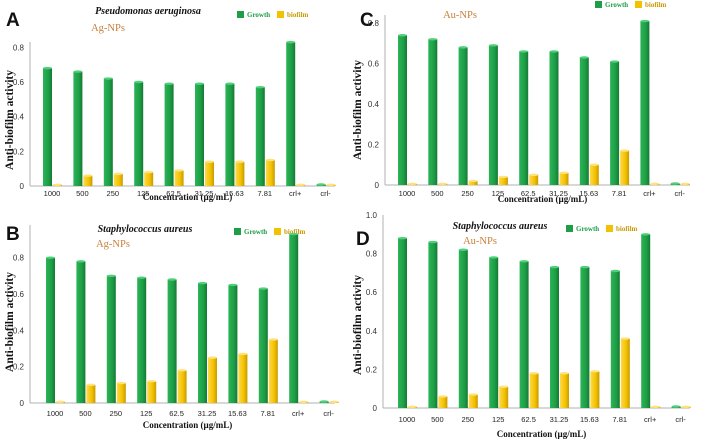 The image size is (708, 441). I want to click on legend-label-growth: Growth, so click(587, 229).